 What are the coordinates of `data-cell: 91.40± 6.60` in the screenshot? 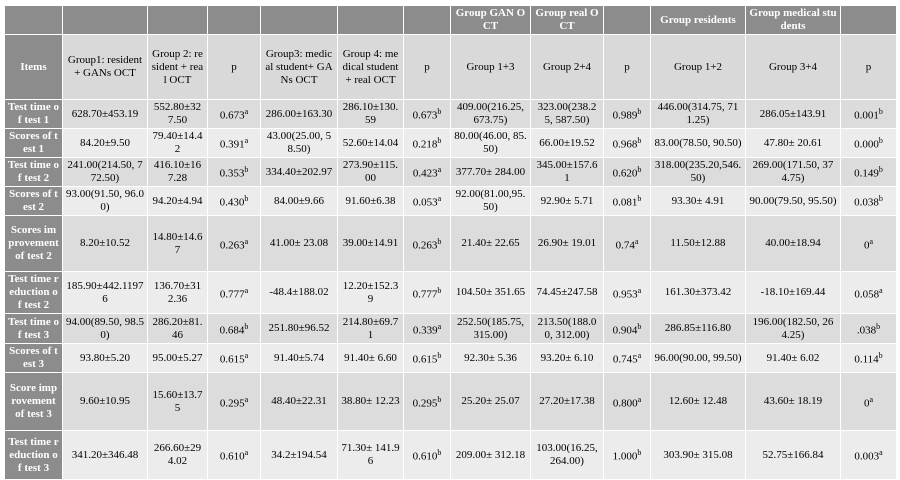 It's located at (370, 358).